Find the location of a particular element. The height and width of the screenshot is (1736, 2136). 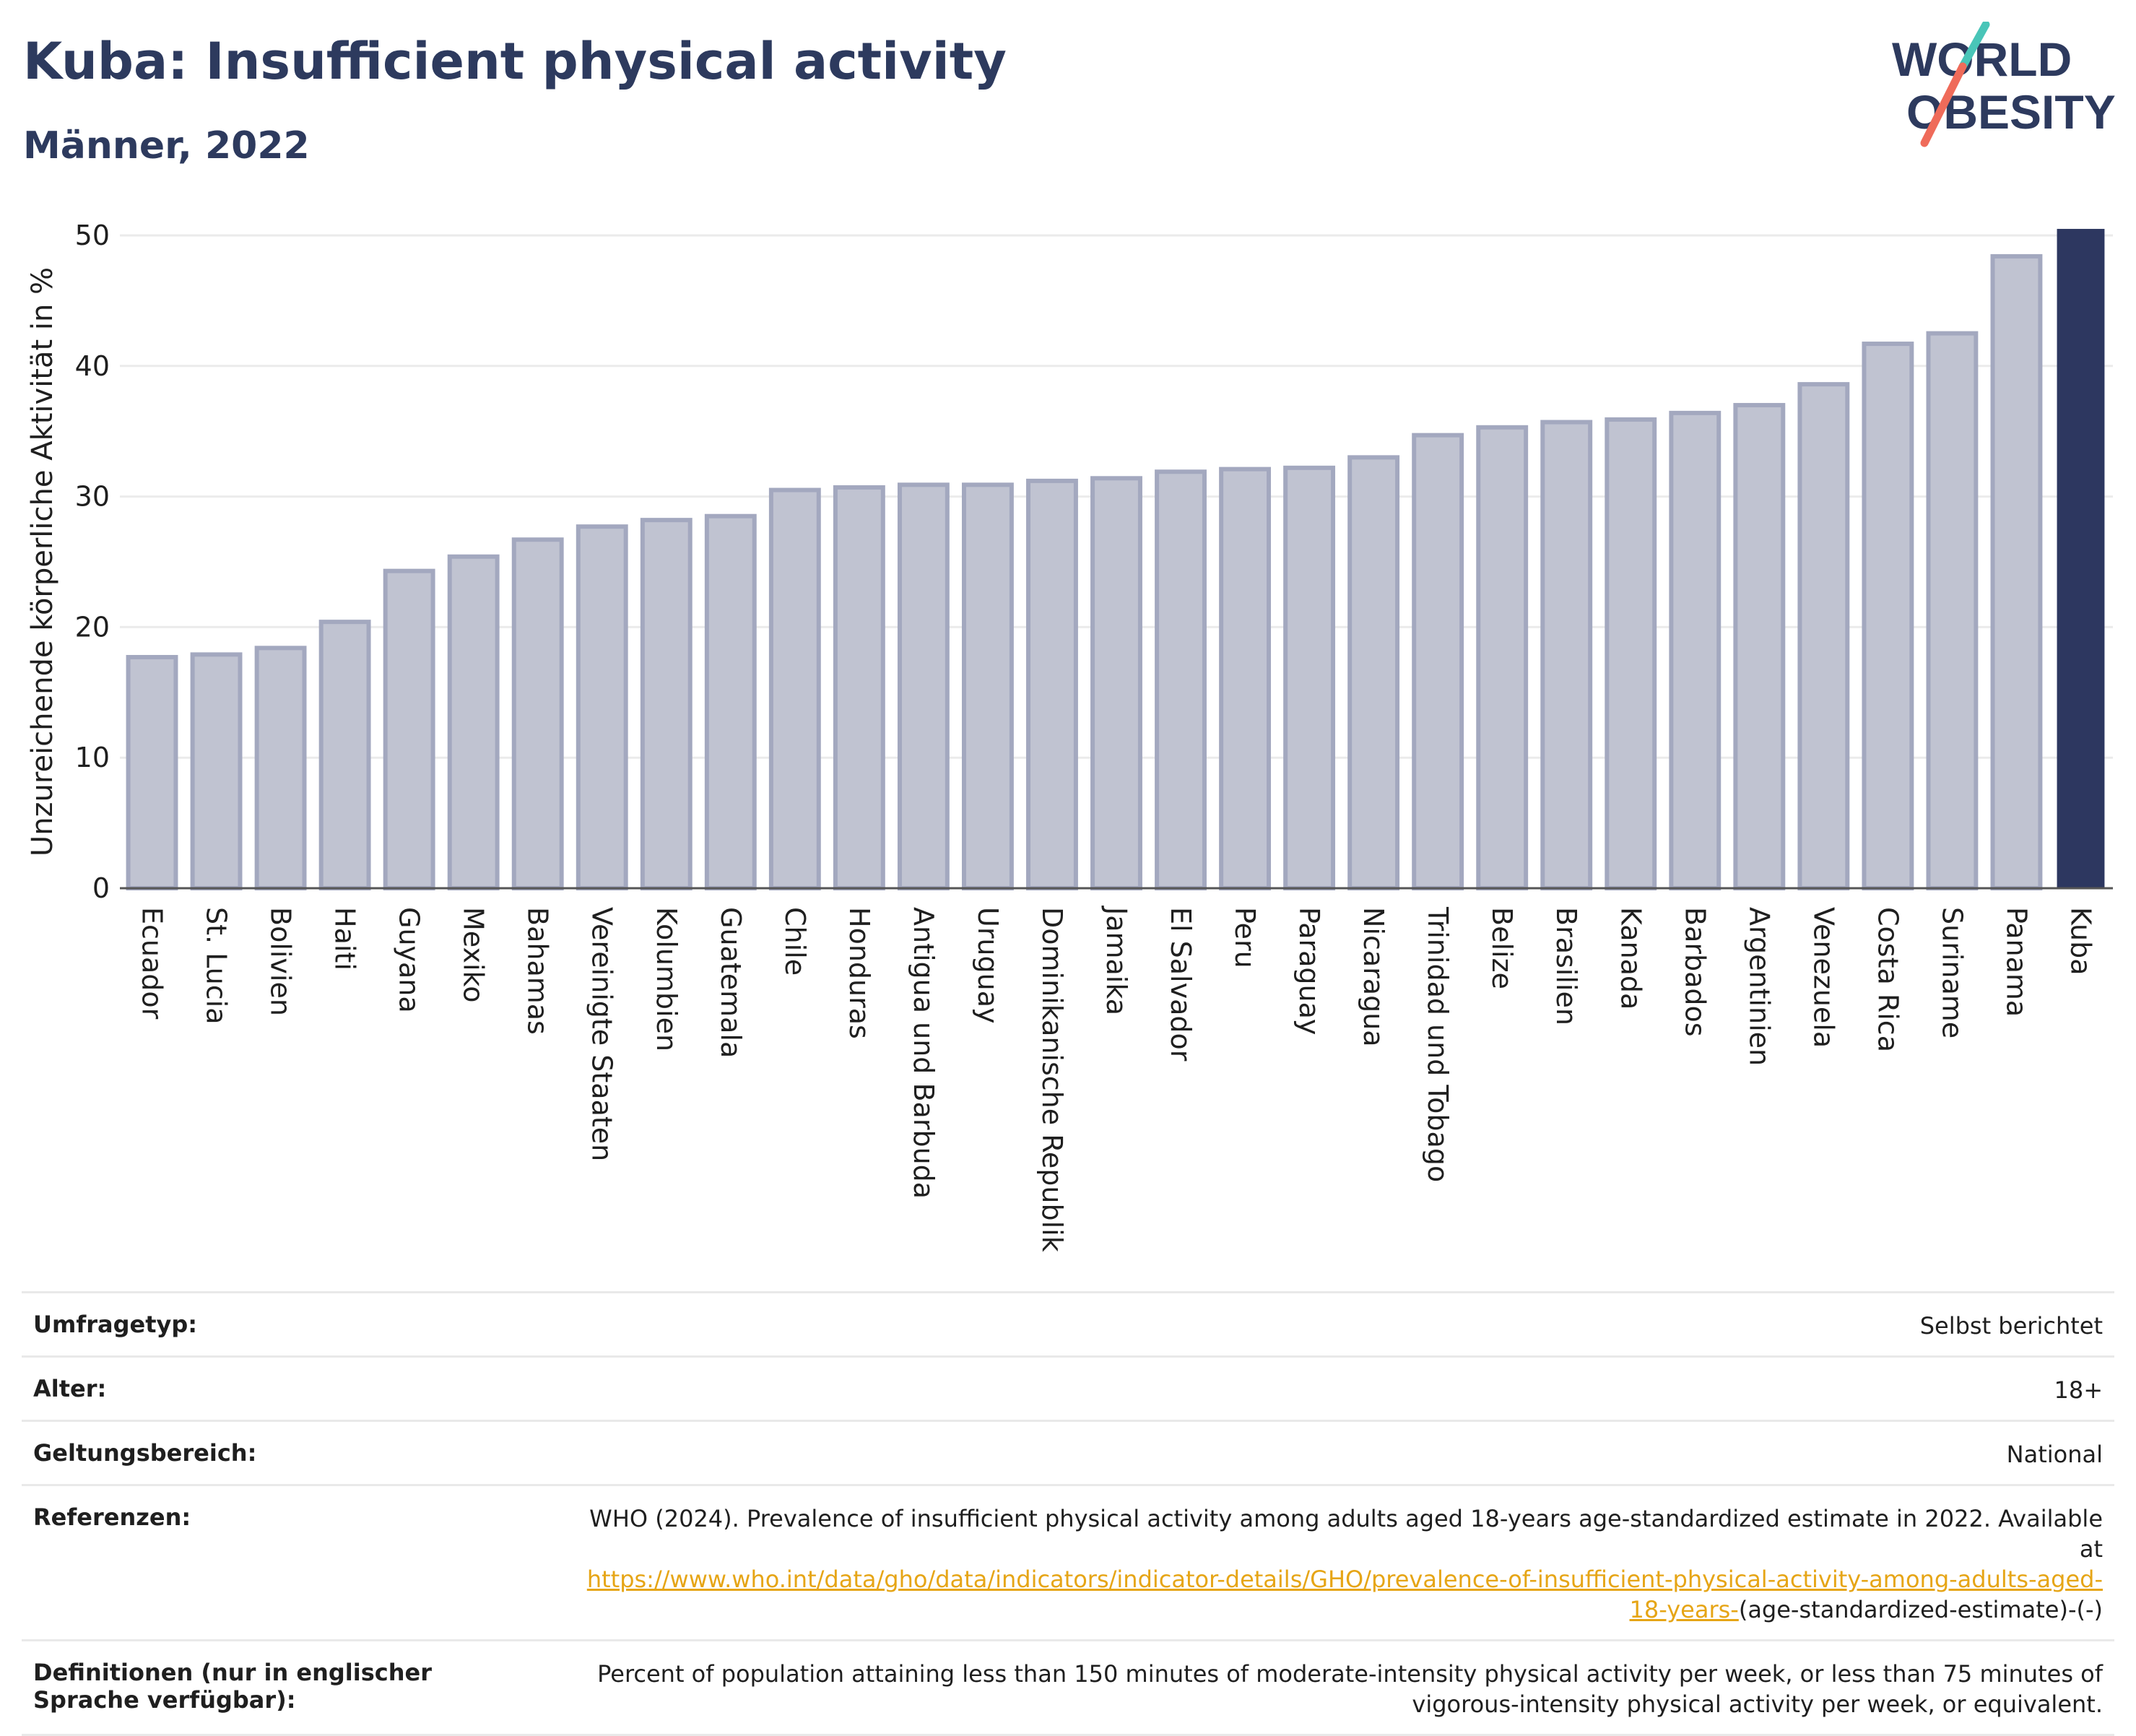

bar-costa-rica is located at coordinates (1888, 616).